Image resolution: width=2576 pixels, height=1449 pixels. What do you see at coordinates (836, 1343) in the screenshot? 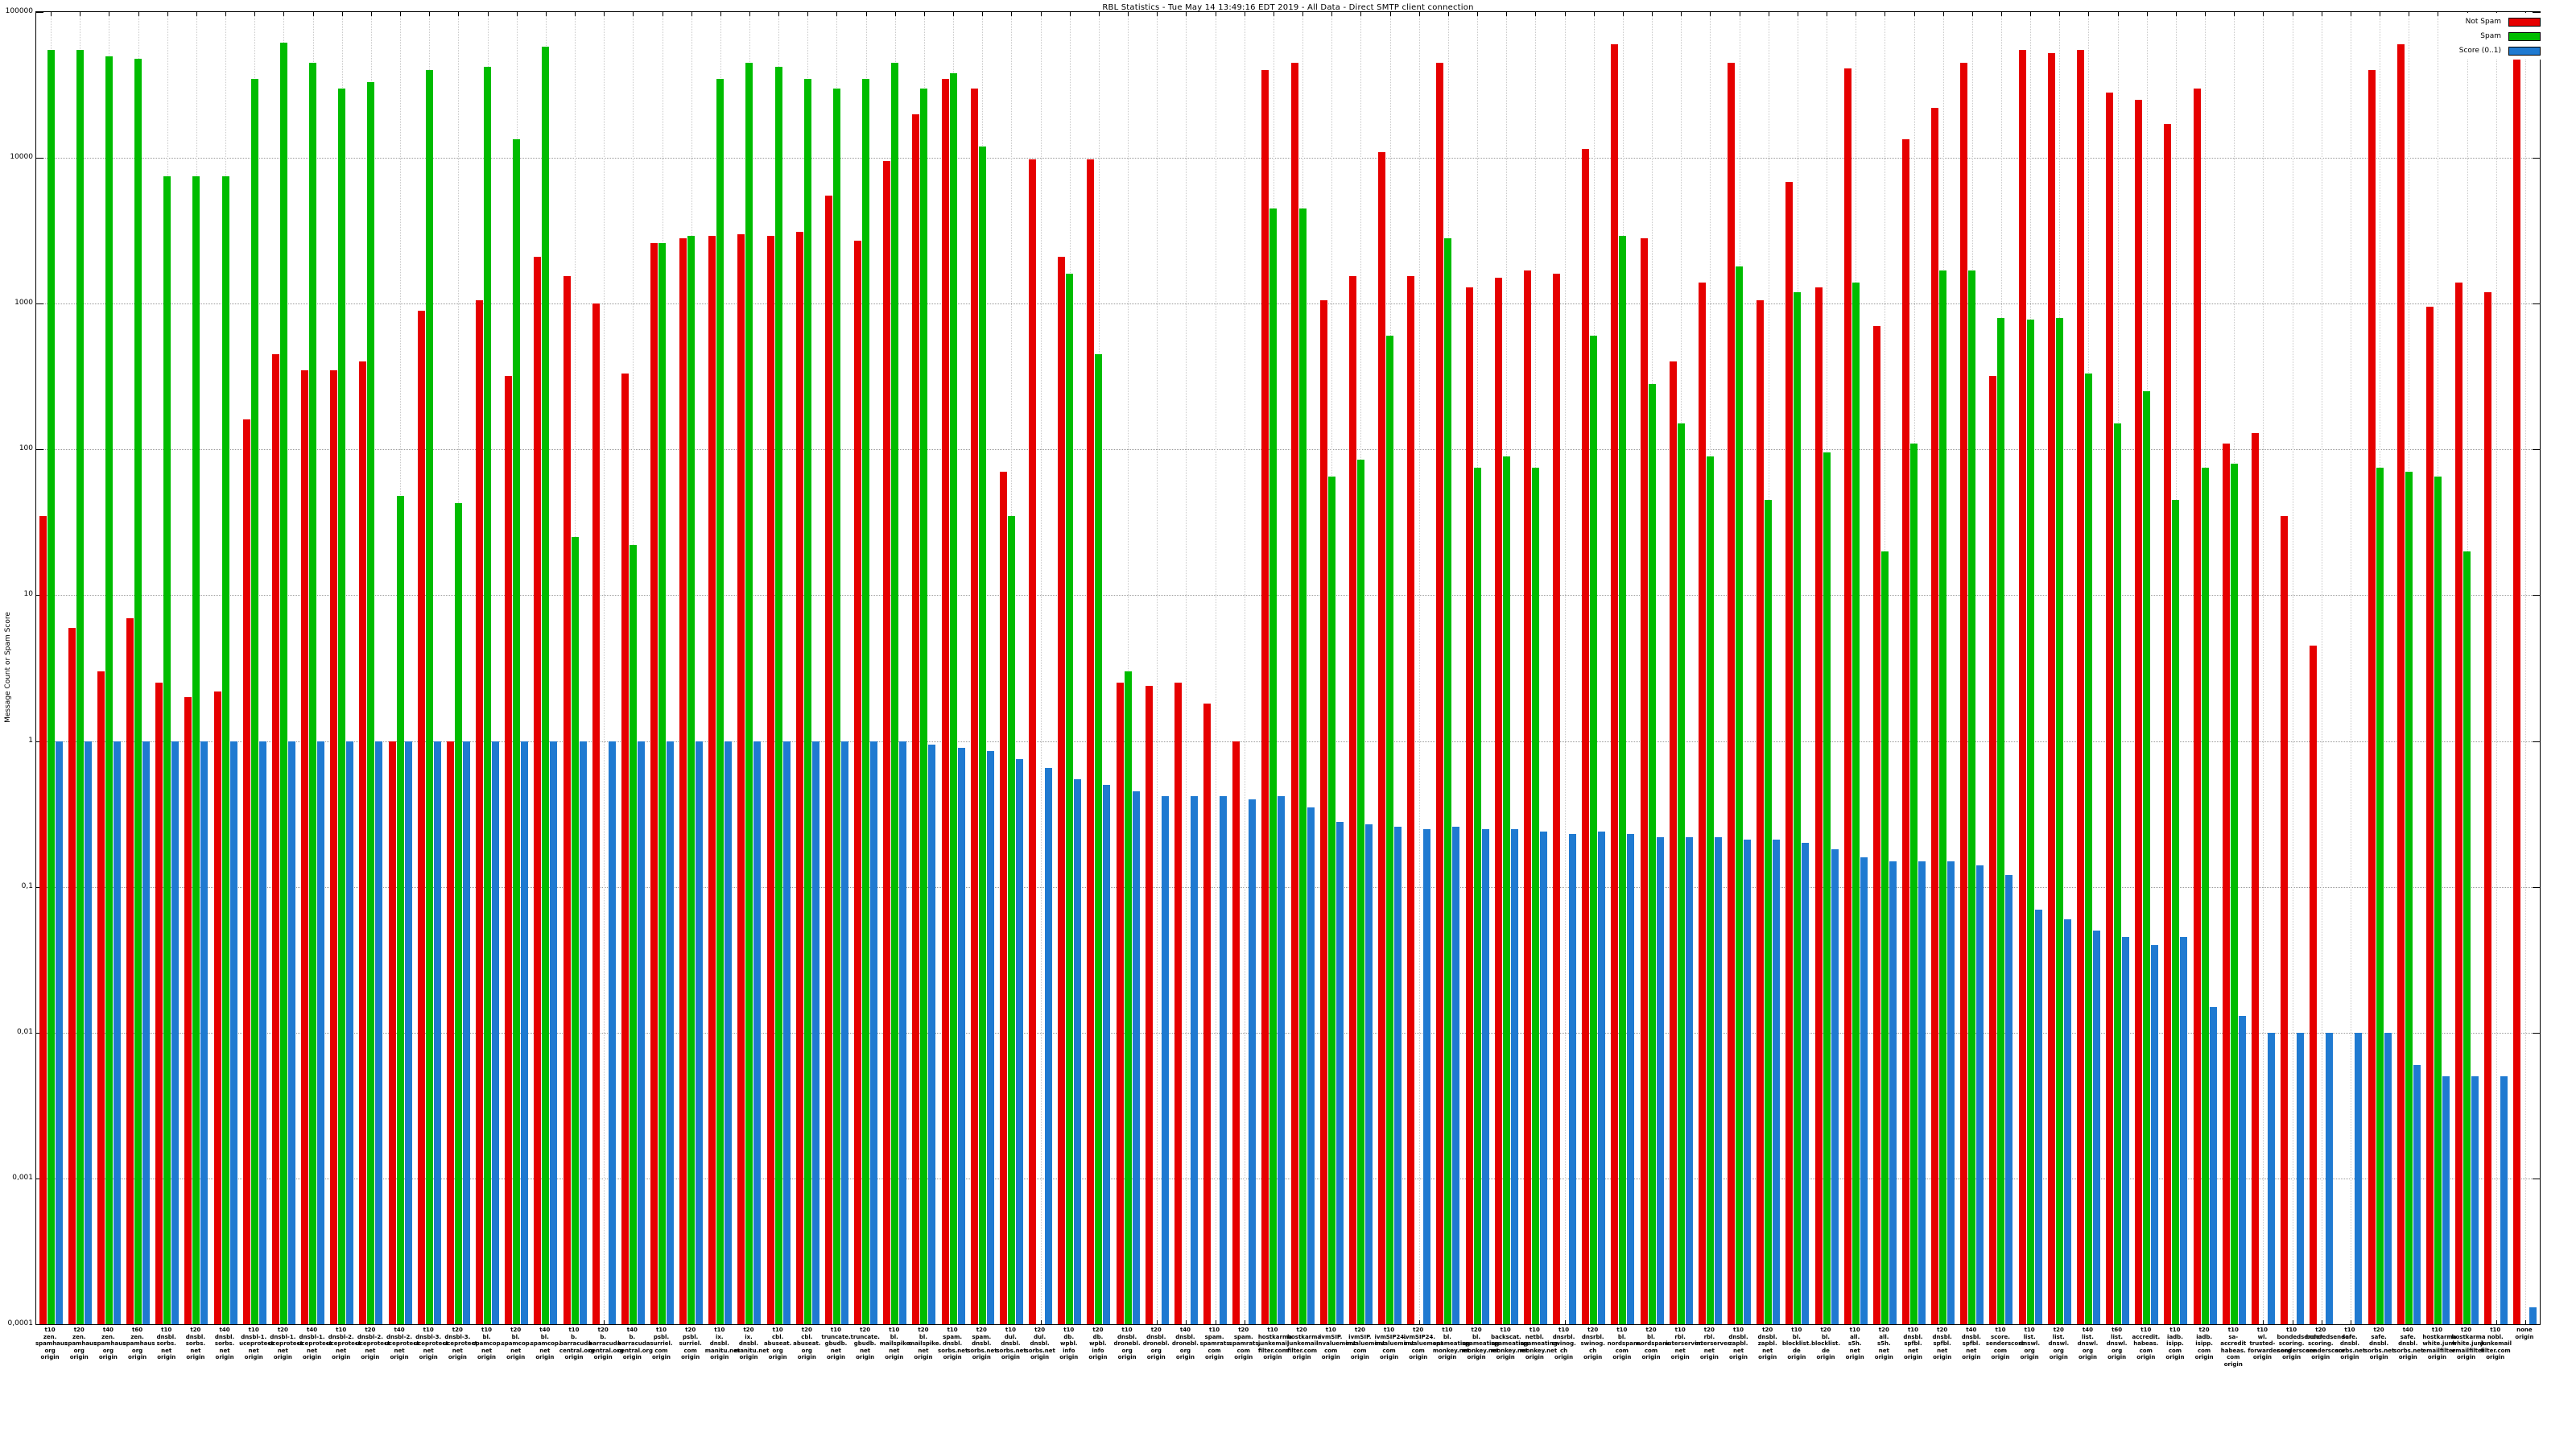
I see `x-axis-category-label: t10 truncate. gbudb. net origin` at bounding box center [836, 1343].